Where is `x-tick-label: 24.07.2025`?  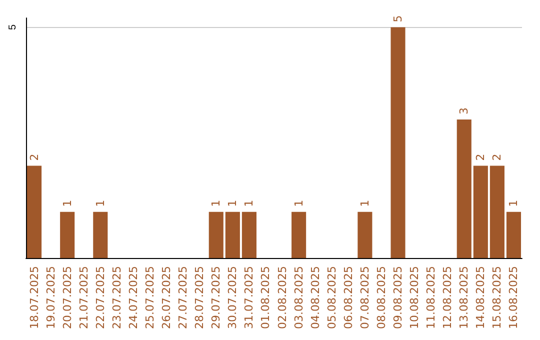
x-tick-label: 24.07.2025 is located at coordinates (133, 298).